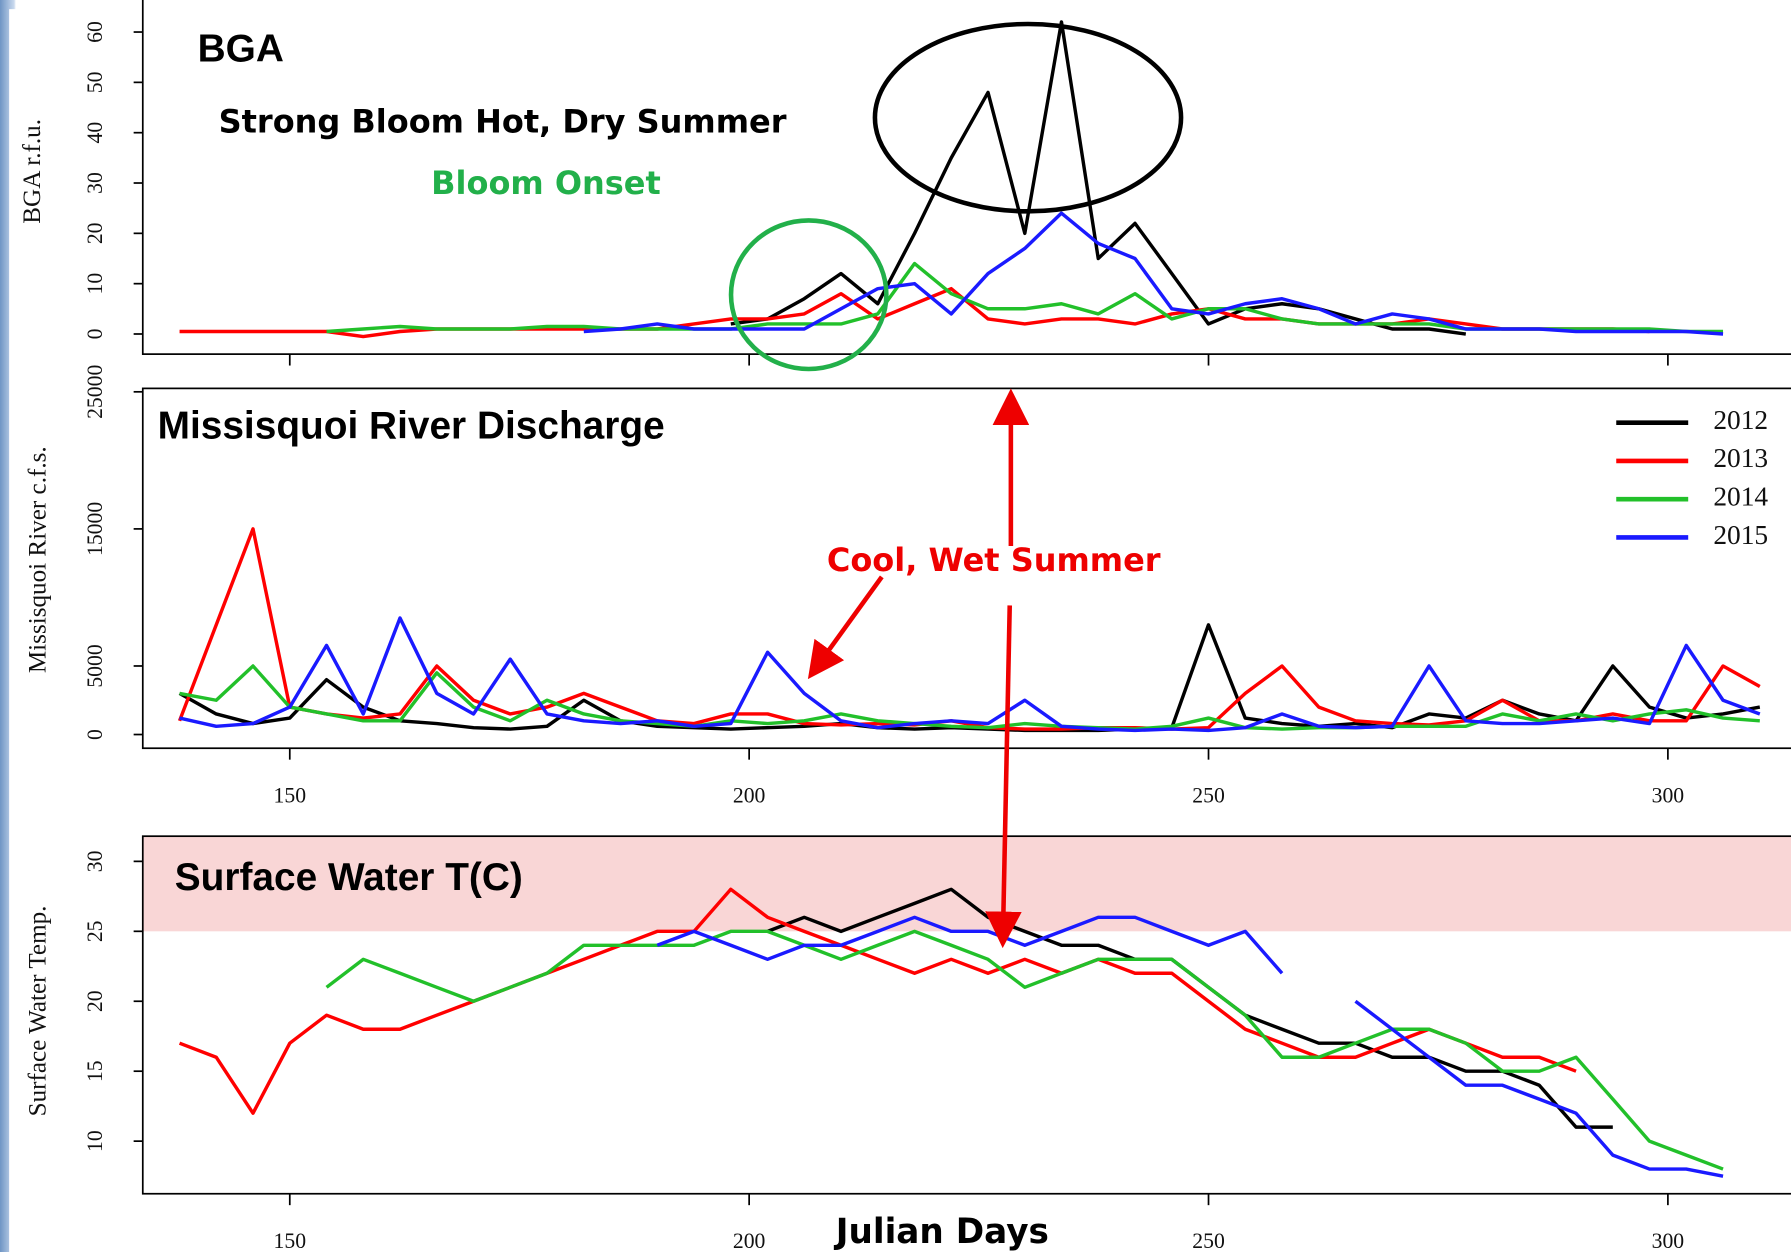 The width and height of the screenshot is (1791, 1252). Describe the element at coordinates (38, 559) in the screenshot. I see `y-axis-label: Missisquoi River c.f.s.` at that location.